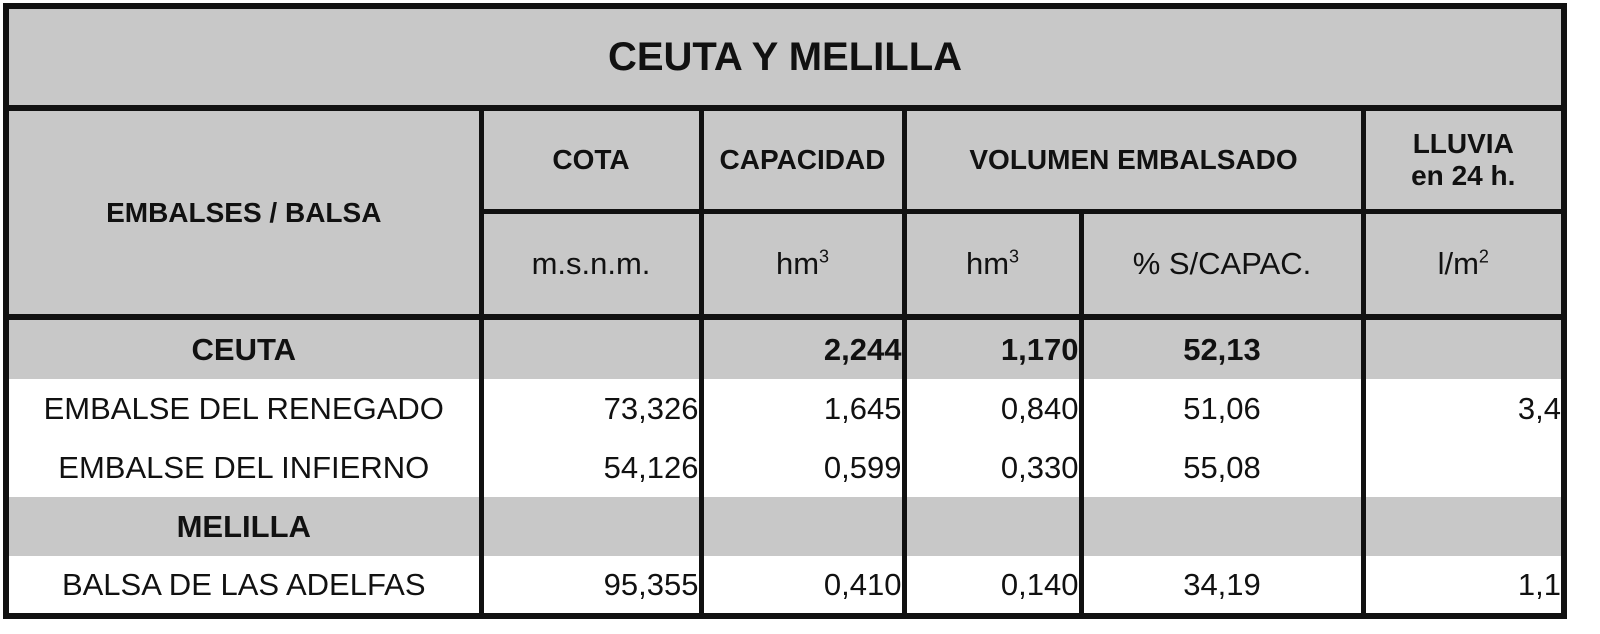  Describe the element at coordinates (1458, 263) in the screenshot. I see `unit-text: l/m` at that location.